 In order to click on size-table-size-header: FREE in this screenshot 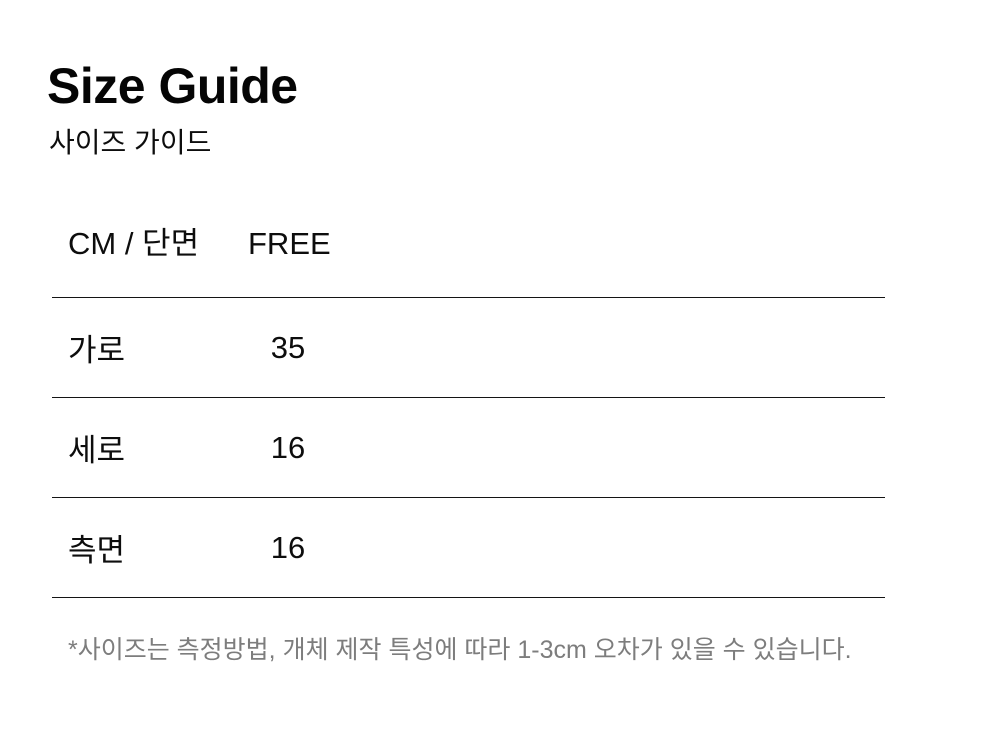, I will do `click(289, 244)`.